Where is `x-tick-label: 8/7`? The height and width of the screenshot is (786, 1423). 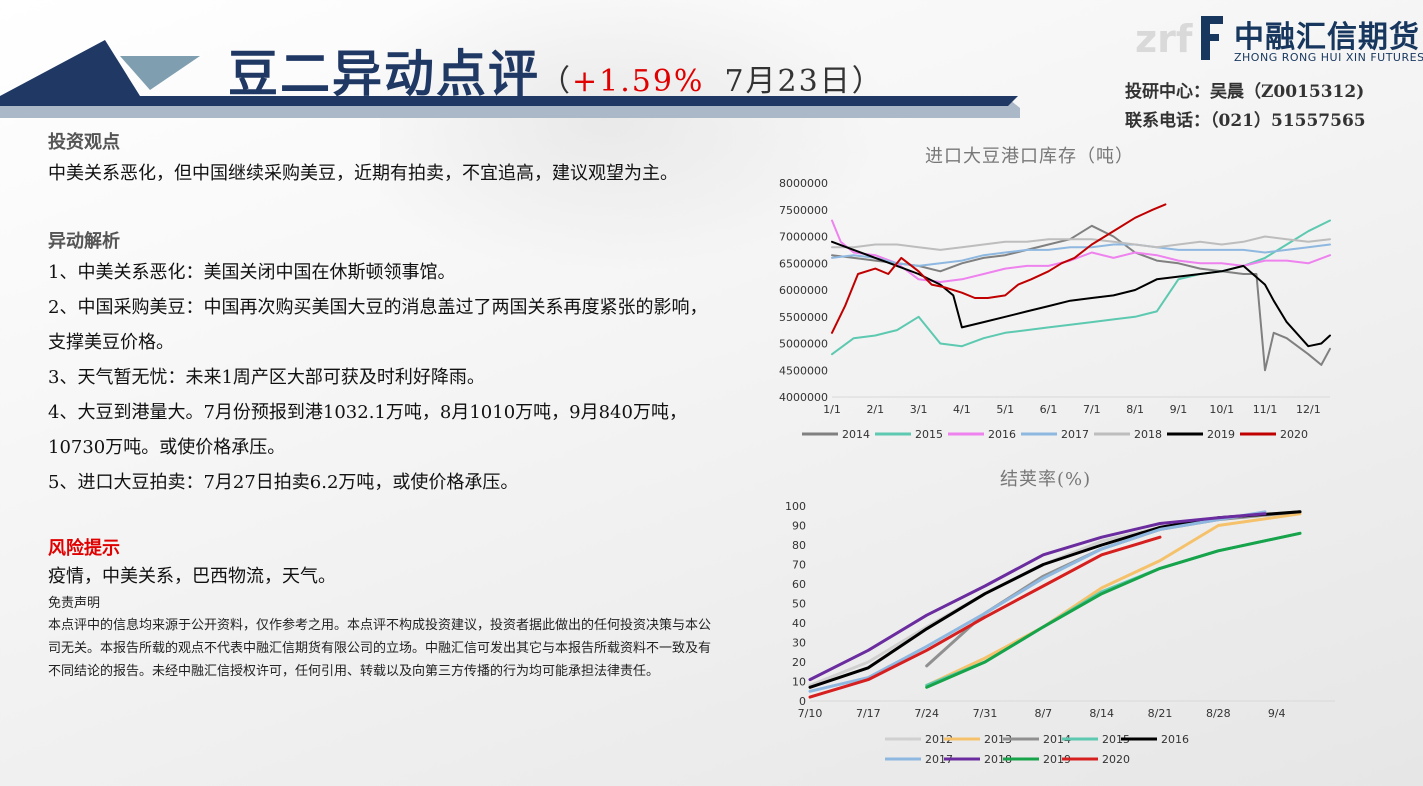
x-tick-label: 8/7 is located at coordinates (1043, 713).